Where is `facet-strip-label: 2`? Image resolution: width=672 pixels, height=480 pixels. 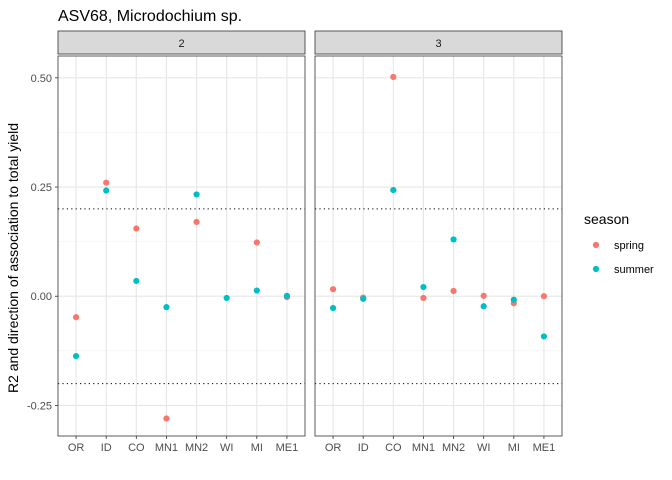
facet-strip-label: 2 is located at coordinates (181, 44).